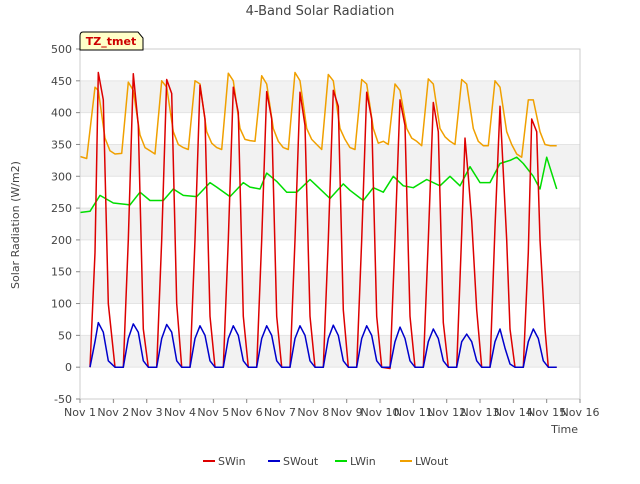 Image resolution: width=640 pixels, height=484 pixels. I want to click on y-axis-label: Solar Radiation (W/m2), so click(15, 225).